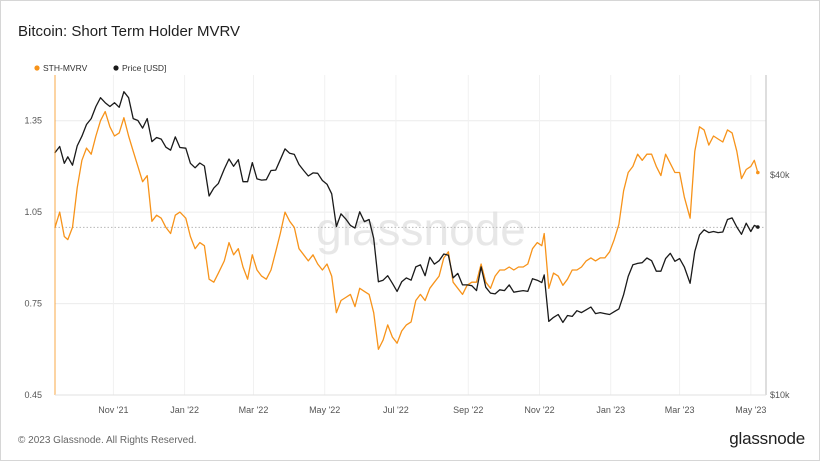 The width and height of the screenshot is (820, 461). Describe the element at coordinates (33, 304) in the screenshot. I see `y-left-tick-label: 0.75` at that location.